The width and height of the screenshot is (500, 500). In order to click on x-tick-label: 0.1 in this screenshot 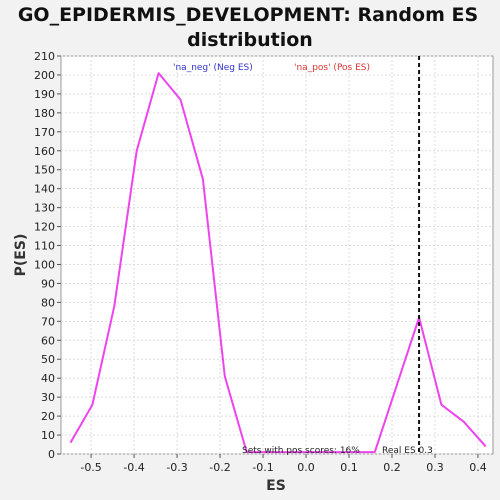, I will do `click(349, 467)`.